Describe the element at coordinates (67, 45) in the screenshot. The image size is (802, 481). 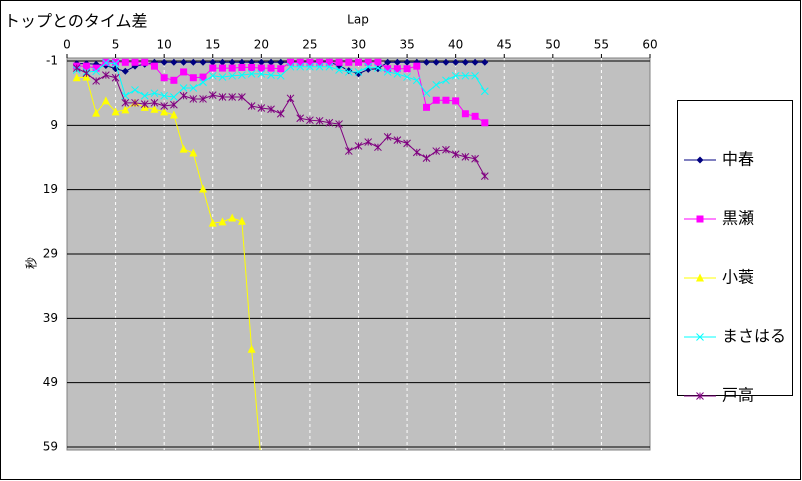
I see `x-tick-label: 0` at that location.